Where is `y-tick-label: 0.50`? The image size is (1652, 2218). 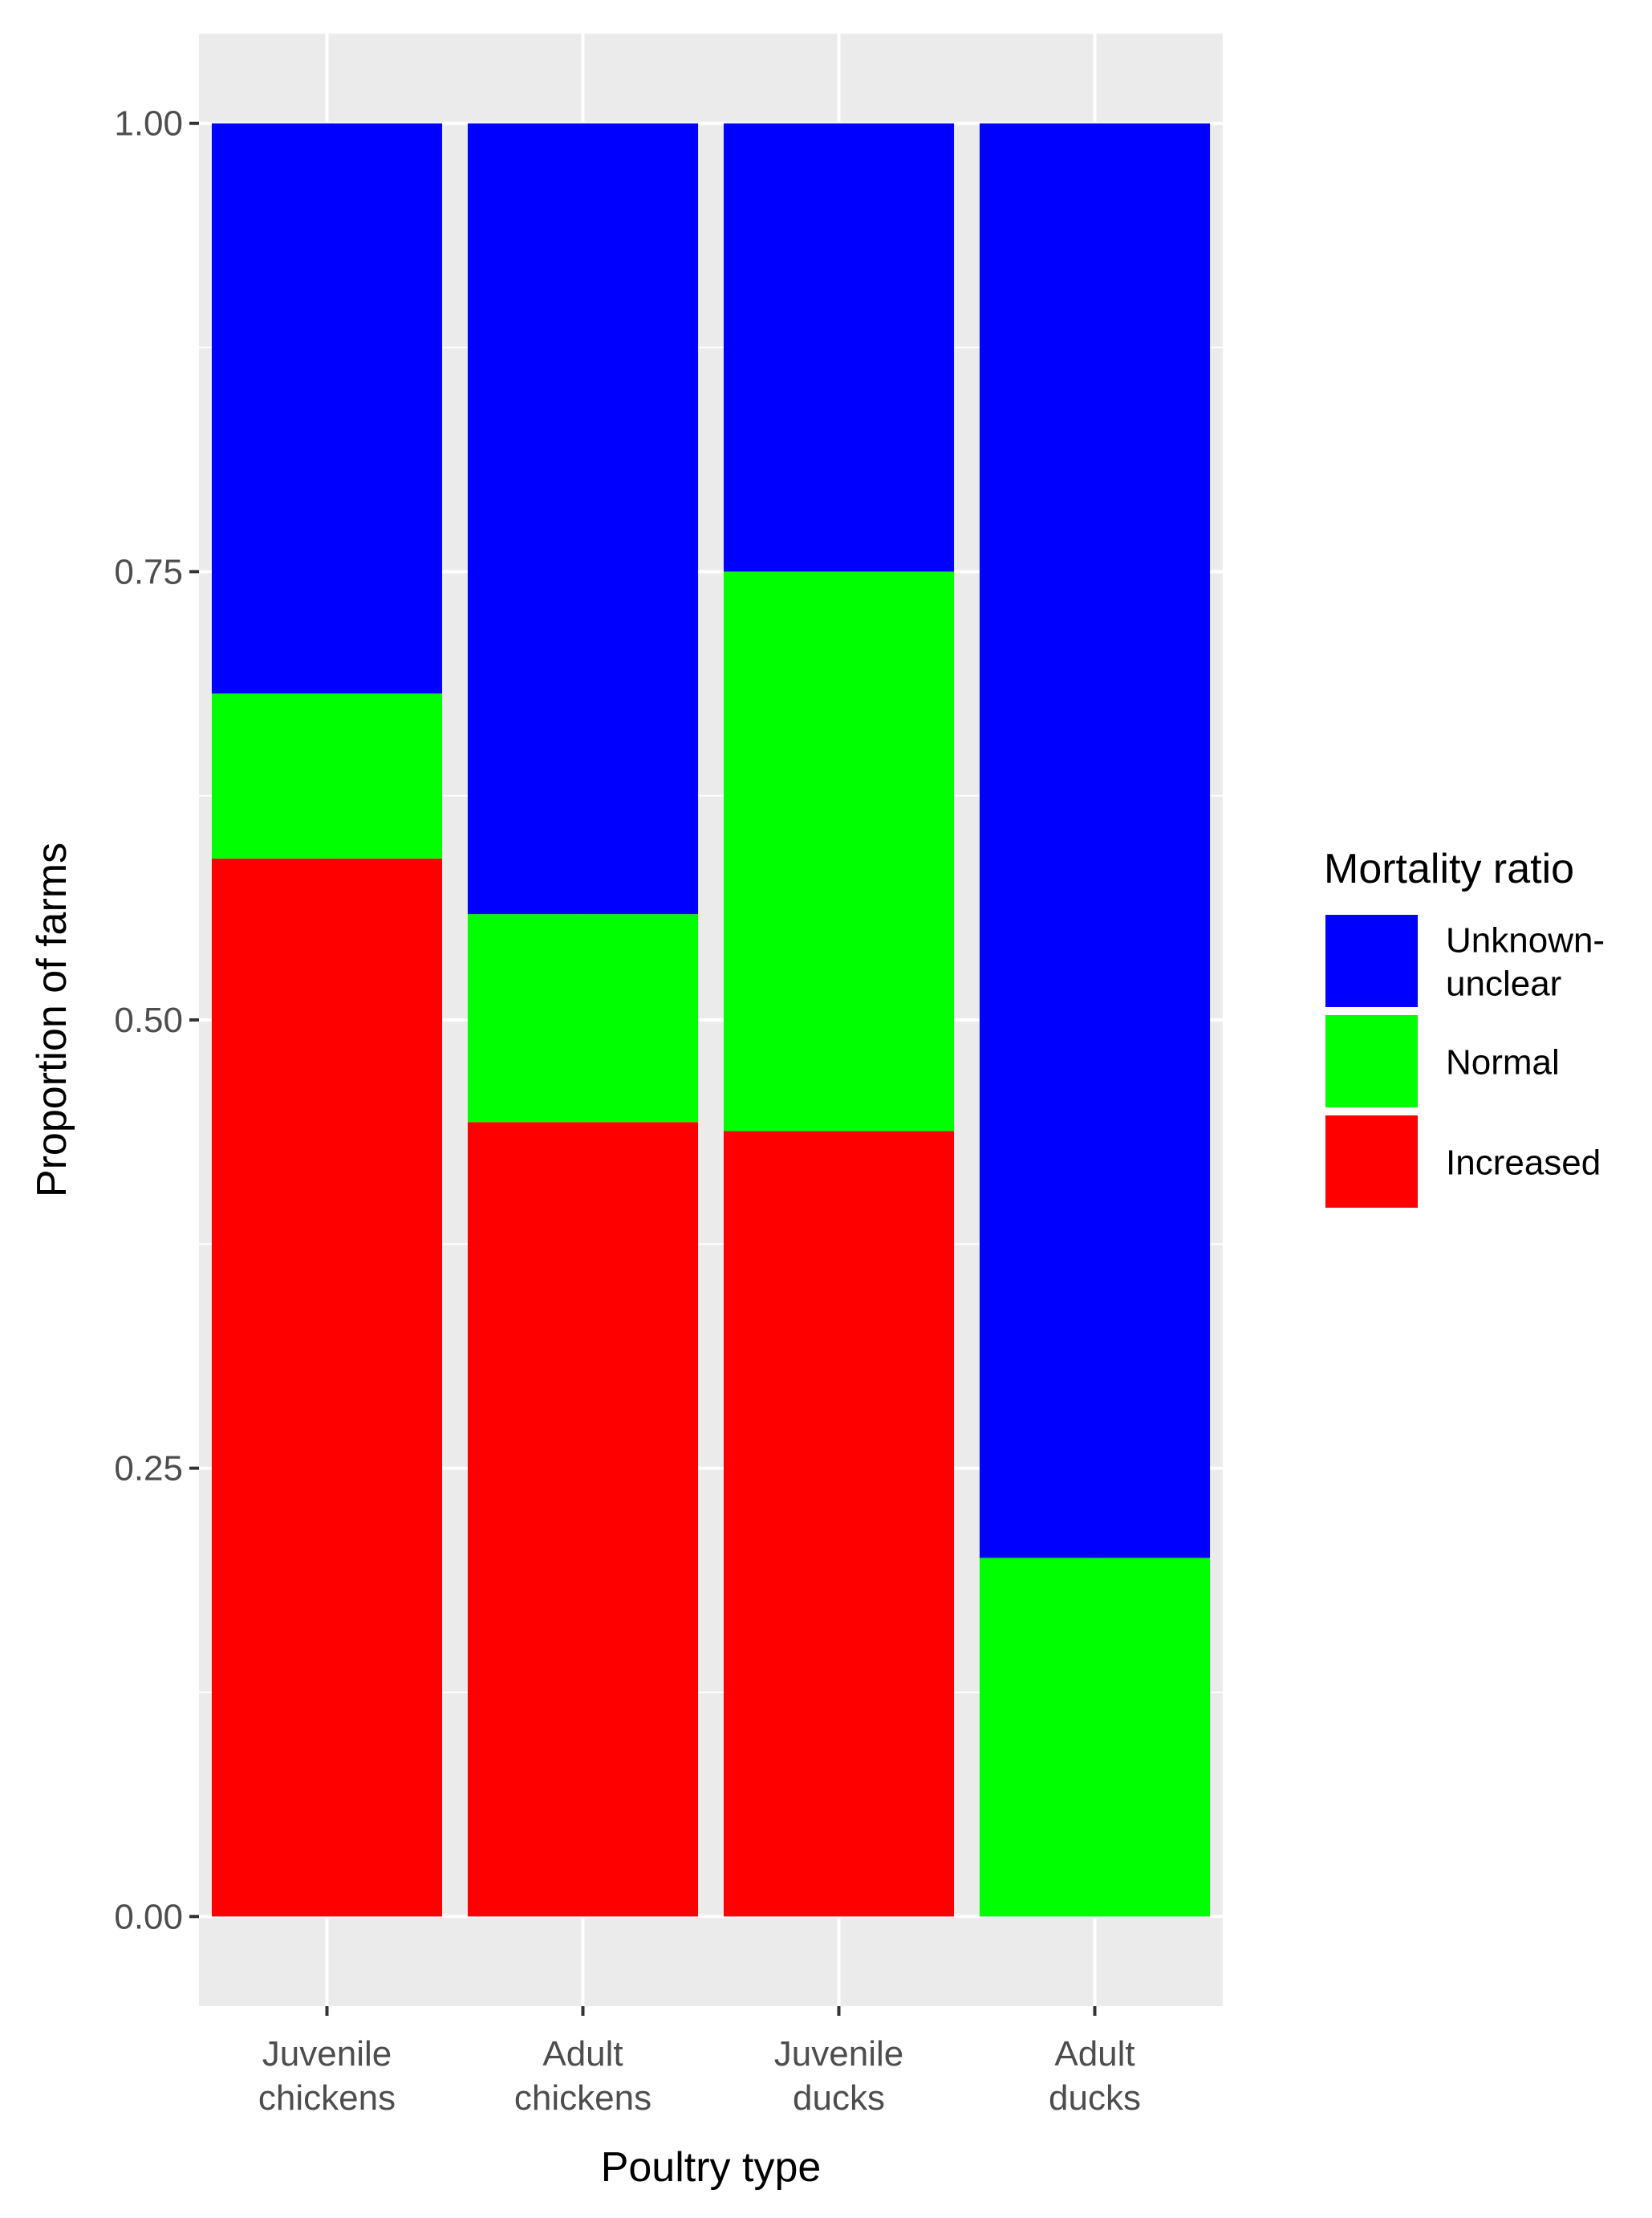
y-tick-label: 0.50 is located at coordinates (148, 1020).